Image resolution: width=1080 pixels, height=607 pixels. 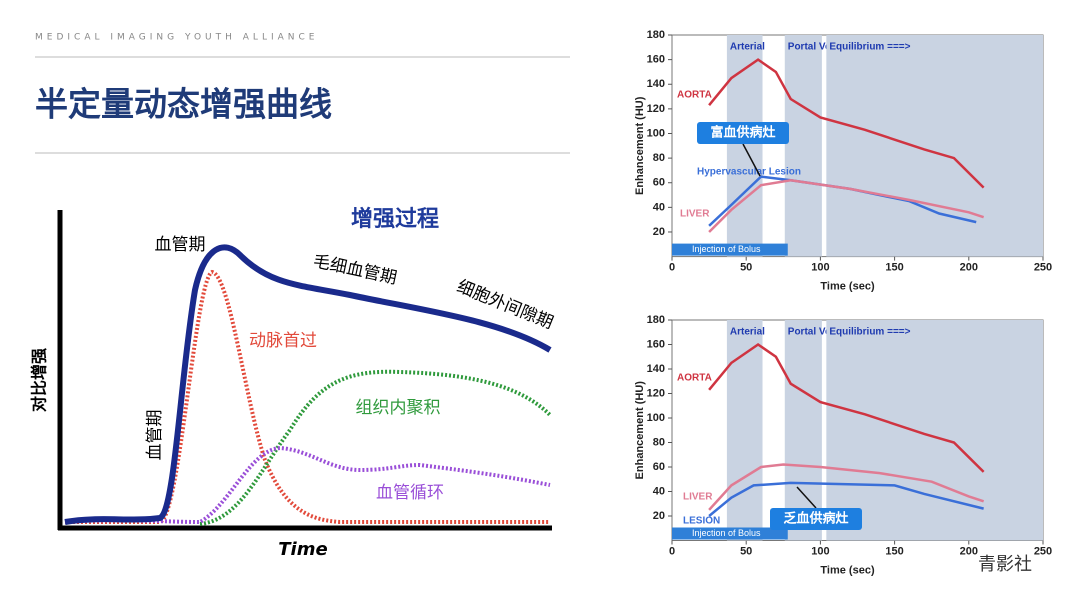 I want to click on slide-title: 半定量动态增强曲线, so click(x=183, y=104).